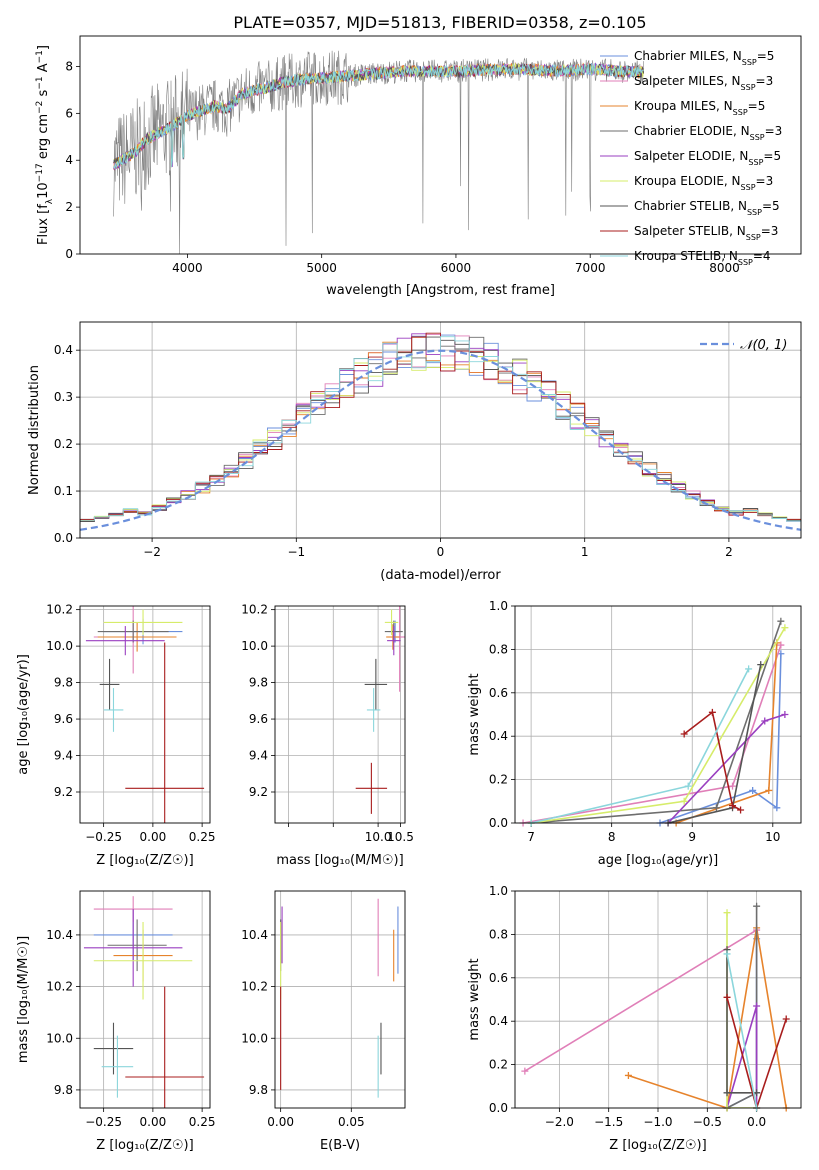 This screenshot has width=819, height=1170. What do you see at coordinates (612, 837) in the screenshot?
I see `x-tick-label: 8` at bounding box center [612, 837].